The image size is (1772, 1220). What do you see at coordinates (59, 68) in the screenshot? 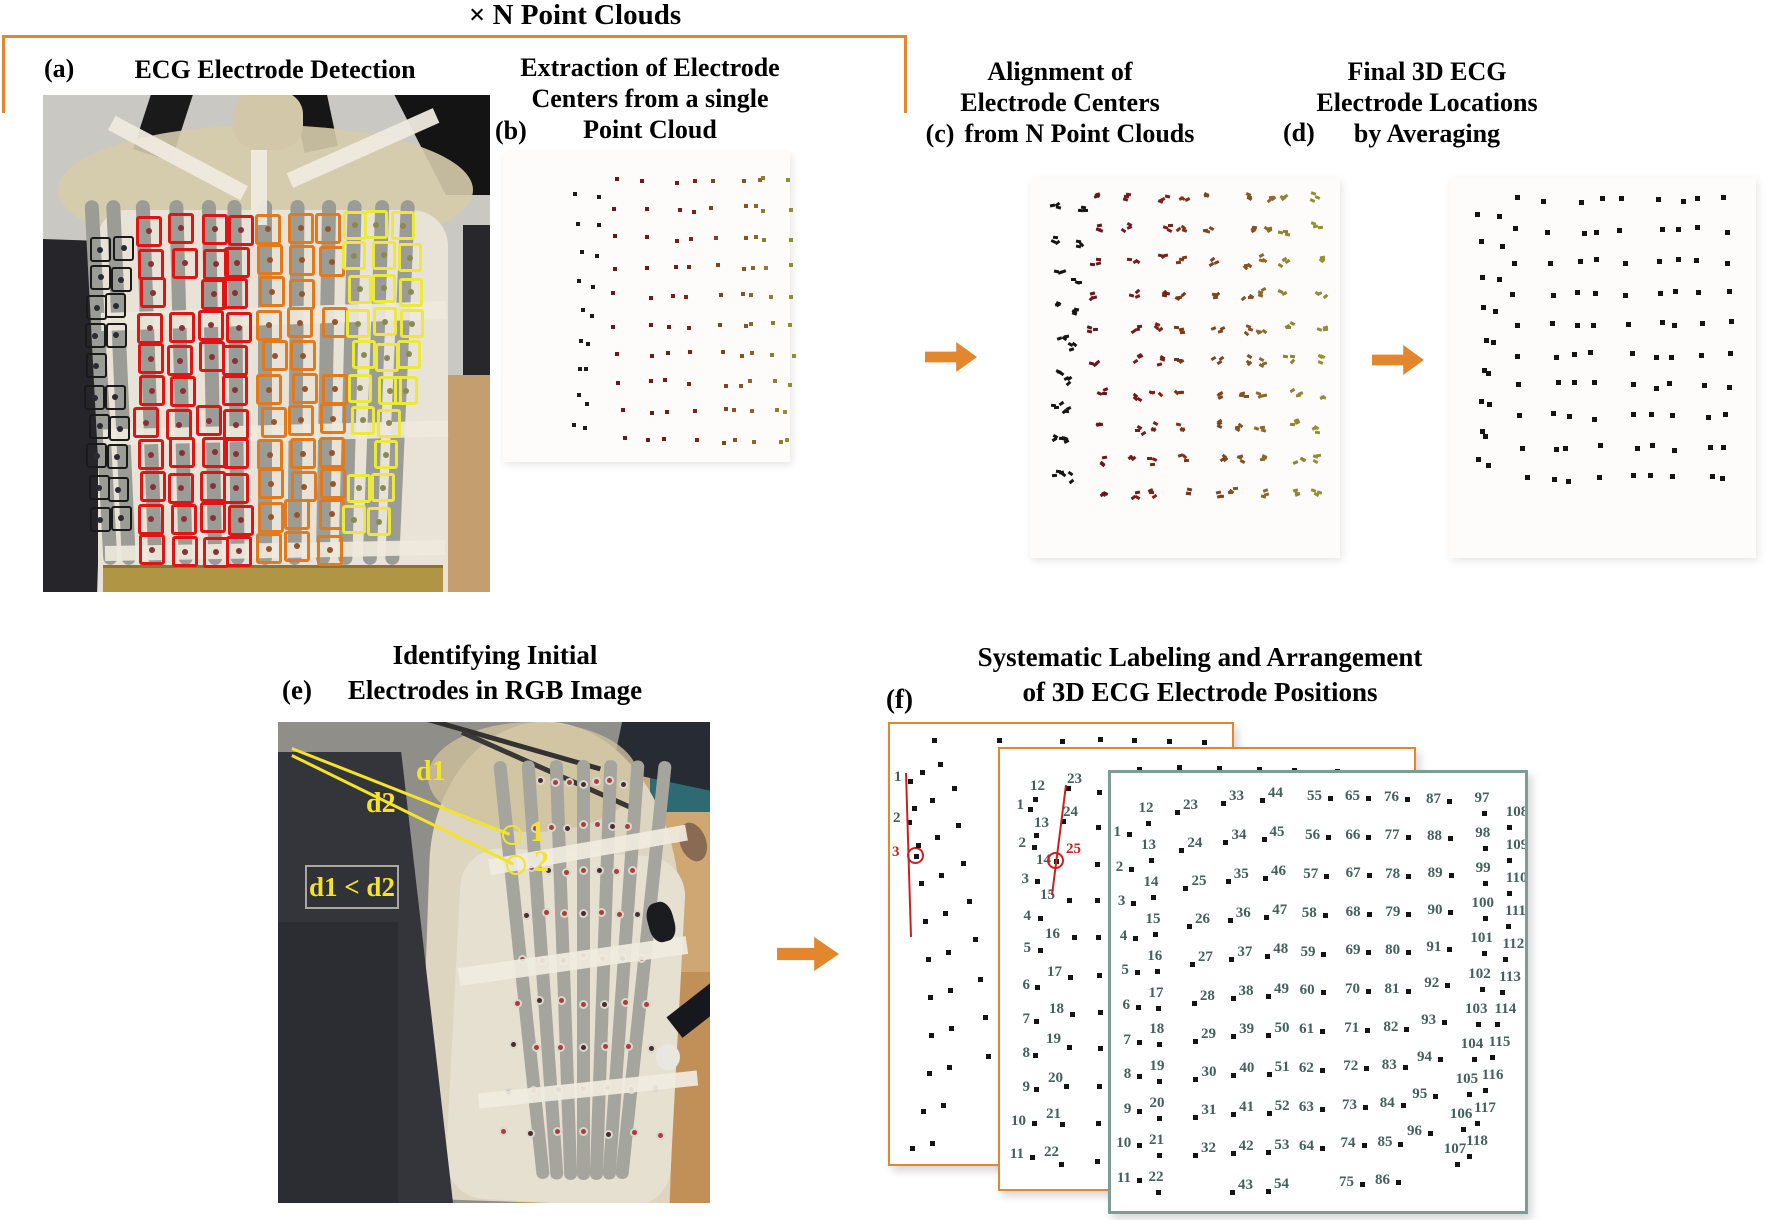
I see `panel-a-tag: (a)` at bounding box center [59, 68].